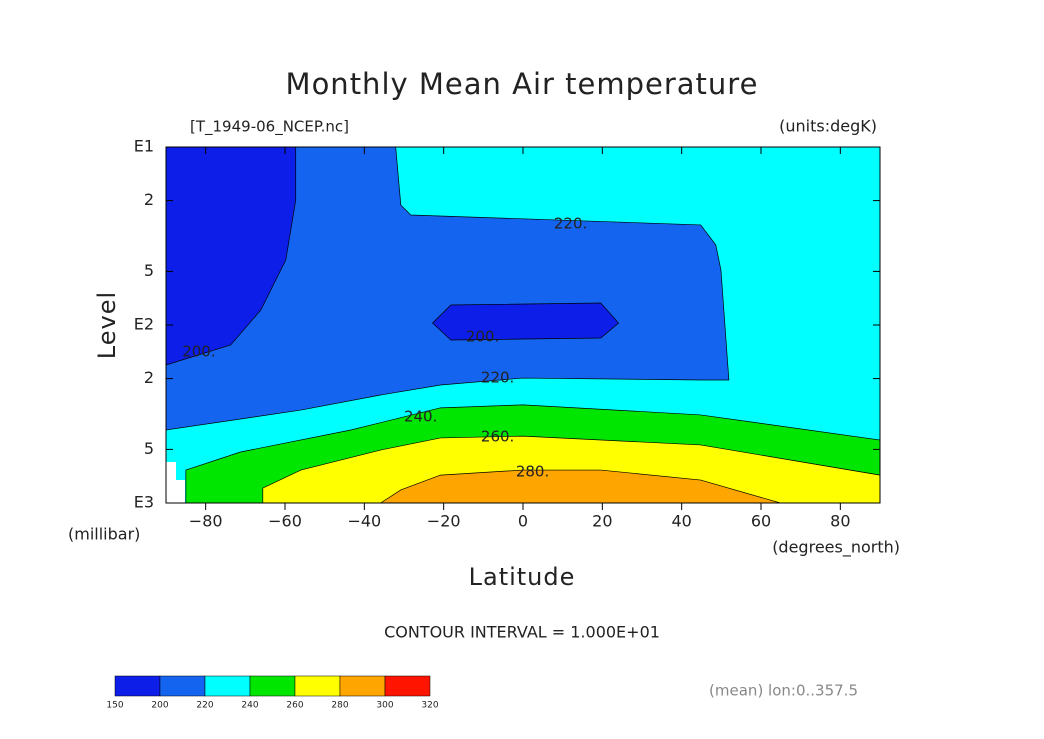  What do you see at coordinates (104, 534) in the screenshot?
I see `y-axis-units: (millibar)` at bounding box center [104, 534].